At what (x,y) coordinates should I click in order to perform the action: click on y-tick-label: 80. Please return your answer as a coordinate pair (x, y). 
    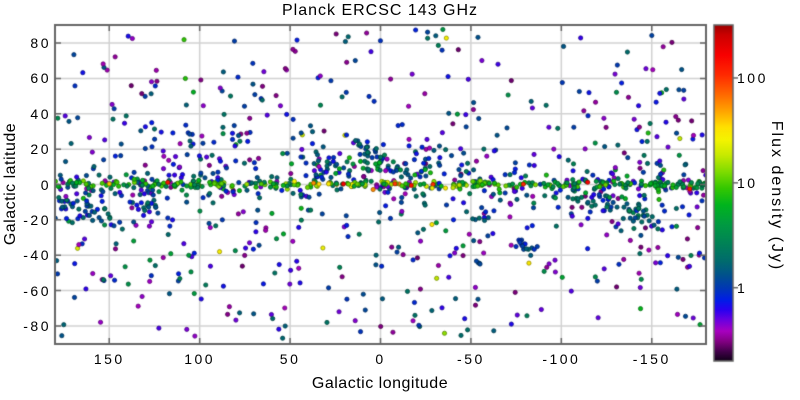
    Looking at the image, I should click on (40, 43).